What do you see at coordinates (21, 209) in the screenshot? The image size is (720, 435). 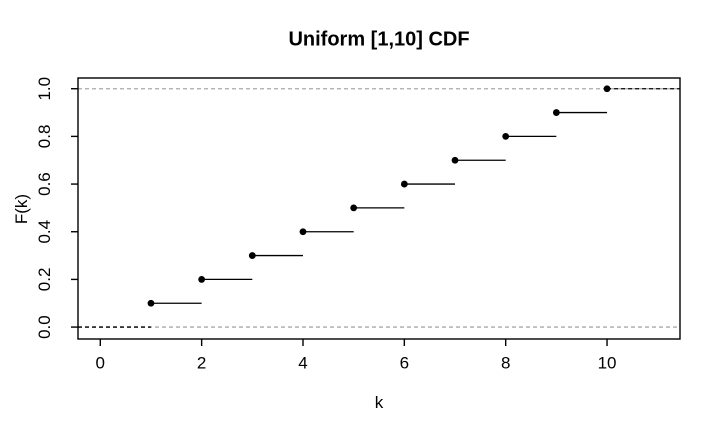 I see `y-axis-label: F(k)` at bounding box center [21, 209].